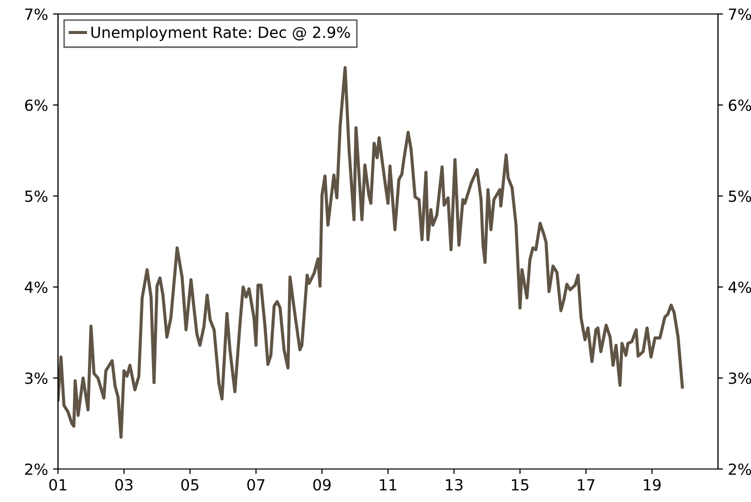  What do you see at coordinates (739, 469) in the screenshot?
I see `y2-tick-label: 2%` at bounding box center [739, 469].